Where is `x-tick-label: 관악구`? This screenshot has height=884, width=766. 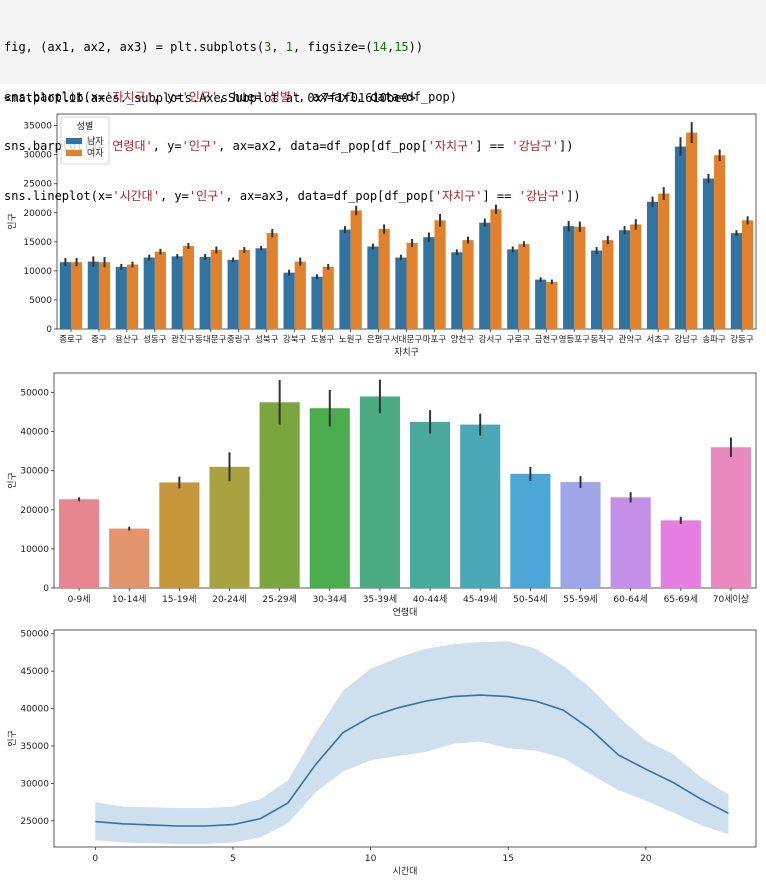 x-tick-label: 관악구 is located at coordinates (630, 339).